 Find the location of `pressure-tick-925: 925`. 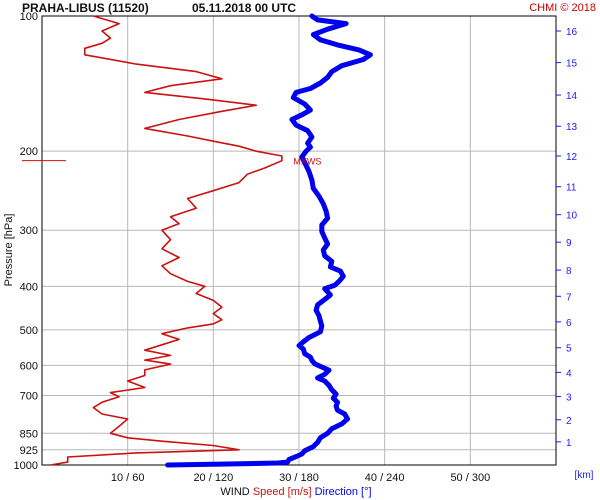

pressure-tick-925: 925 is located at coordinates (29, 451).